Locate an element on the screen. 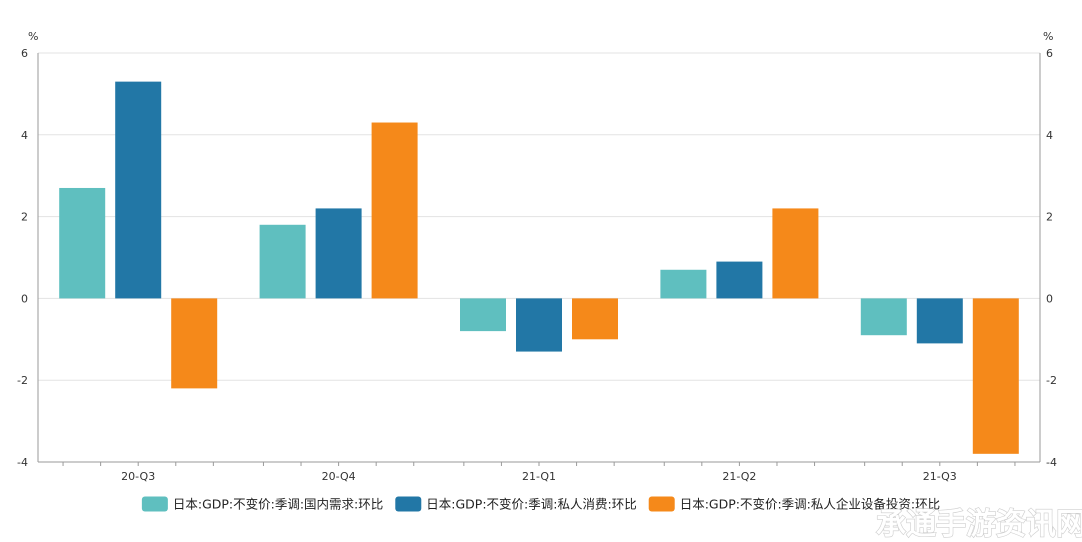  y-tick-label-right: 6 is located at coordinates (1049, 53).